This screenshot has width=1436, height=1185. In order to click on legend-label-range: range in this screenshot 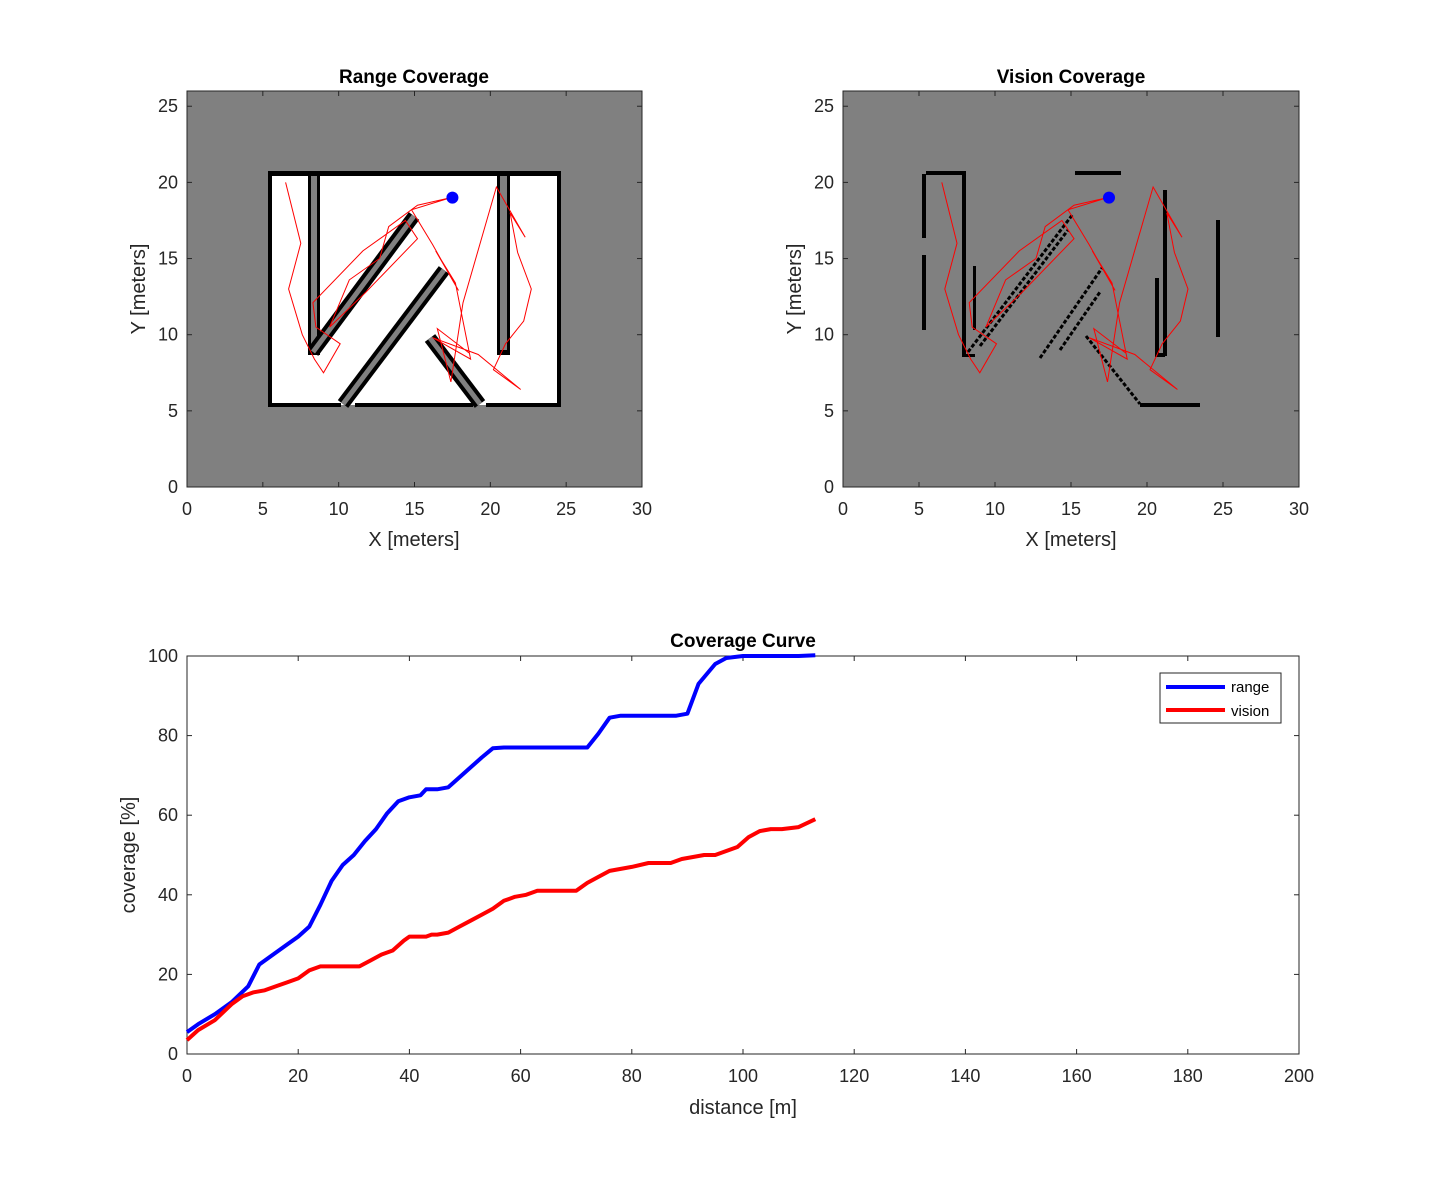, I will do `click(1250, 687)`.